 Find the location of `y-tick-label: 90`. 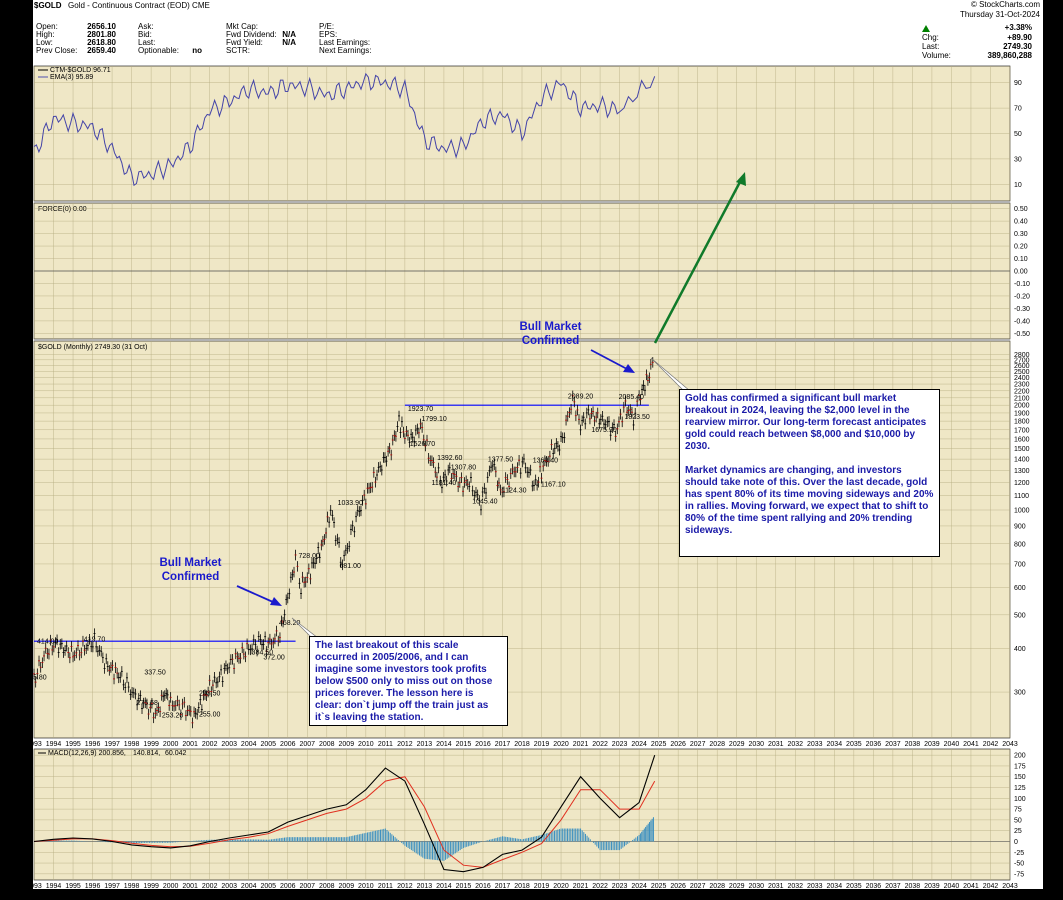

y-tick-label: 90 is located at coordinates (1018, 83).